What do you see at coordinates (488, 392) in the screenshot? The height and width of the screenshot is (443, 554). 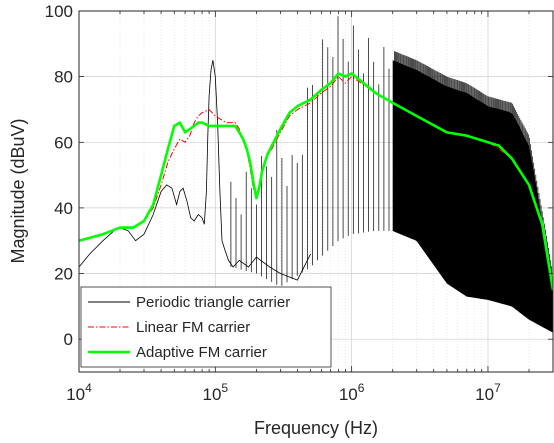 I see `x-tick-label: 10⁷` at bounding box center [488, 392].